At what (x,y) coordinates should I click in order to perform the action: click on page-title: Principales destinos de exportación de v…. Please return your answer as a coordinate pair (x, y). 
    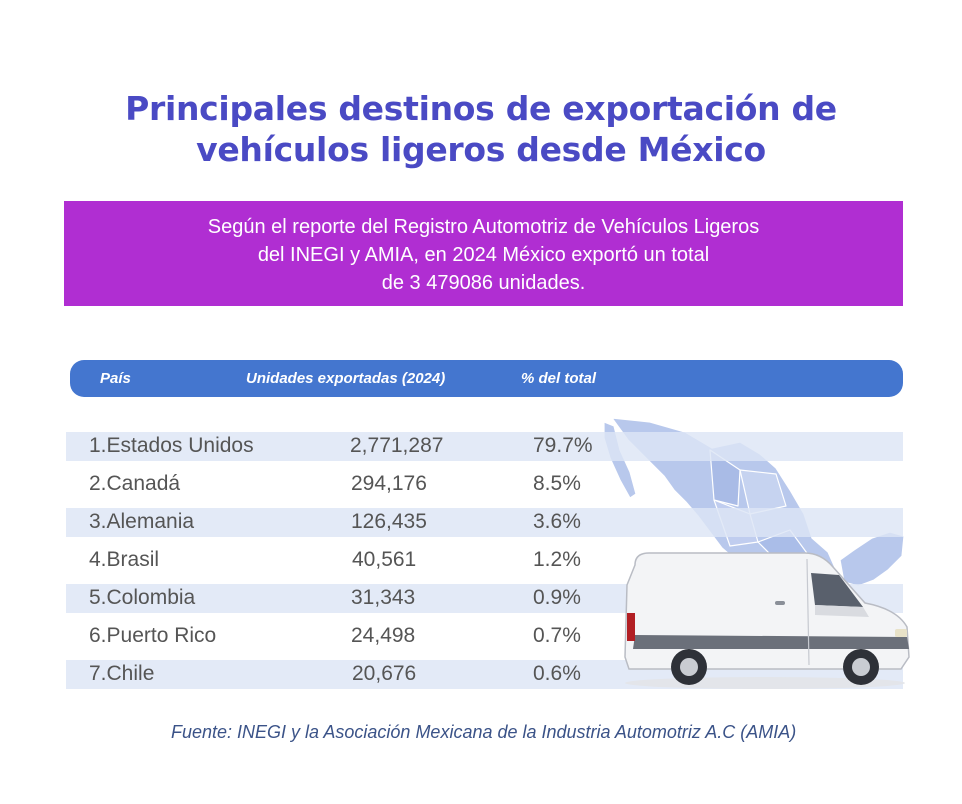
    Looking at the image, I should click on (481, 129).